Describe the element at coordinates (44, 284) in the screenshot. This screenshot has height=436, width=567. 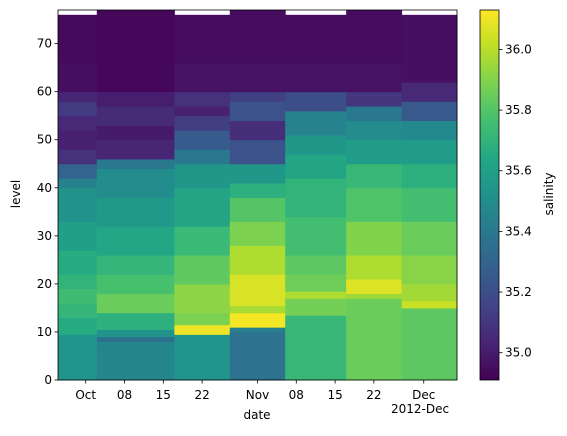
I see `y-tick-label: 20` at that location.